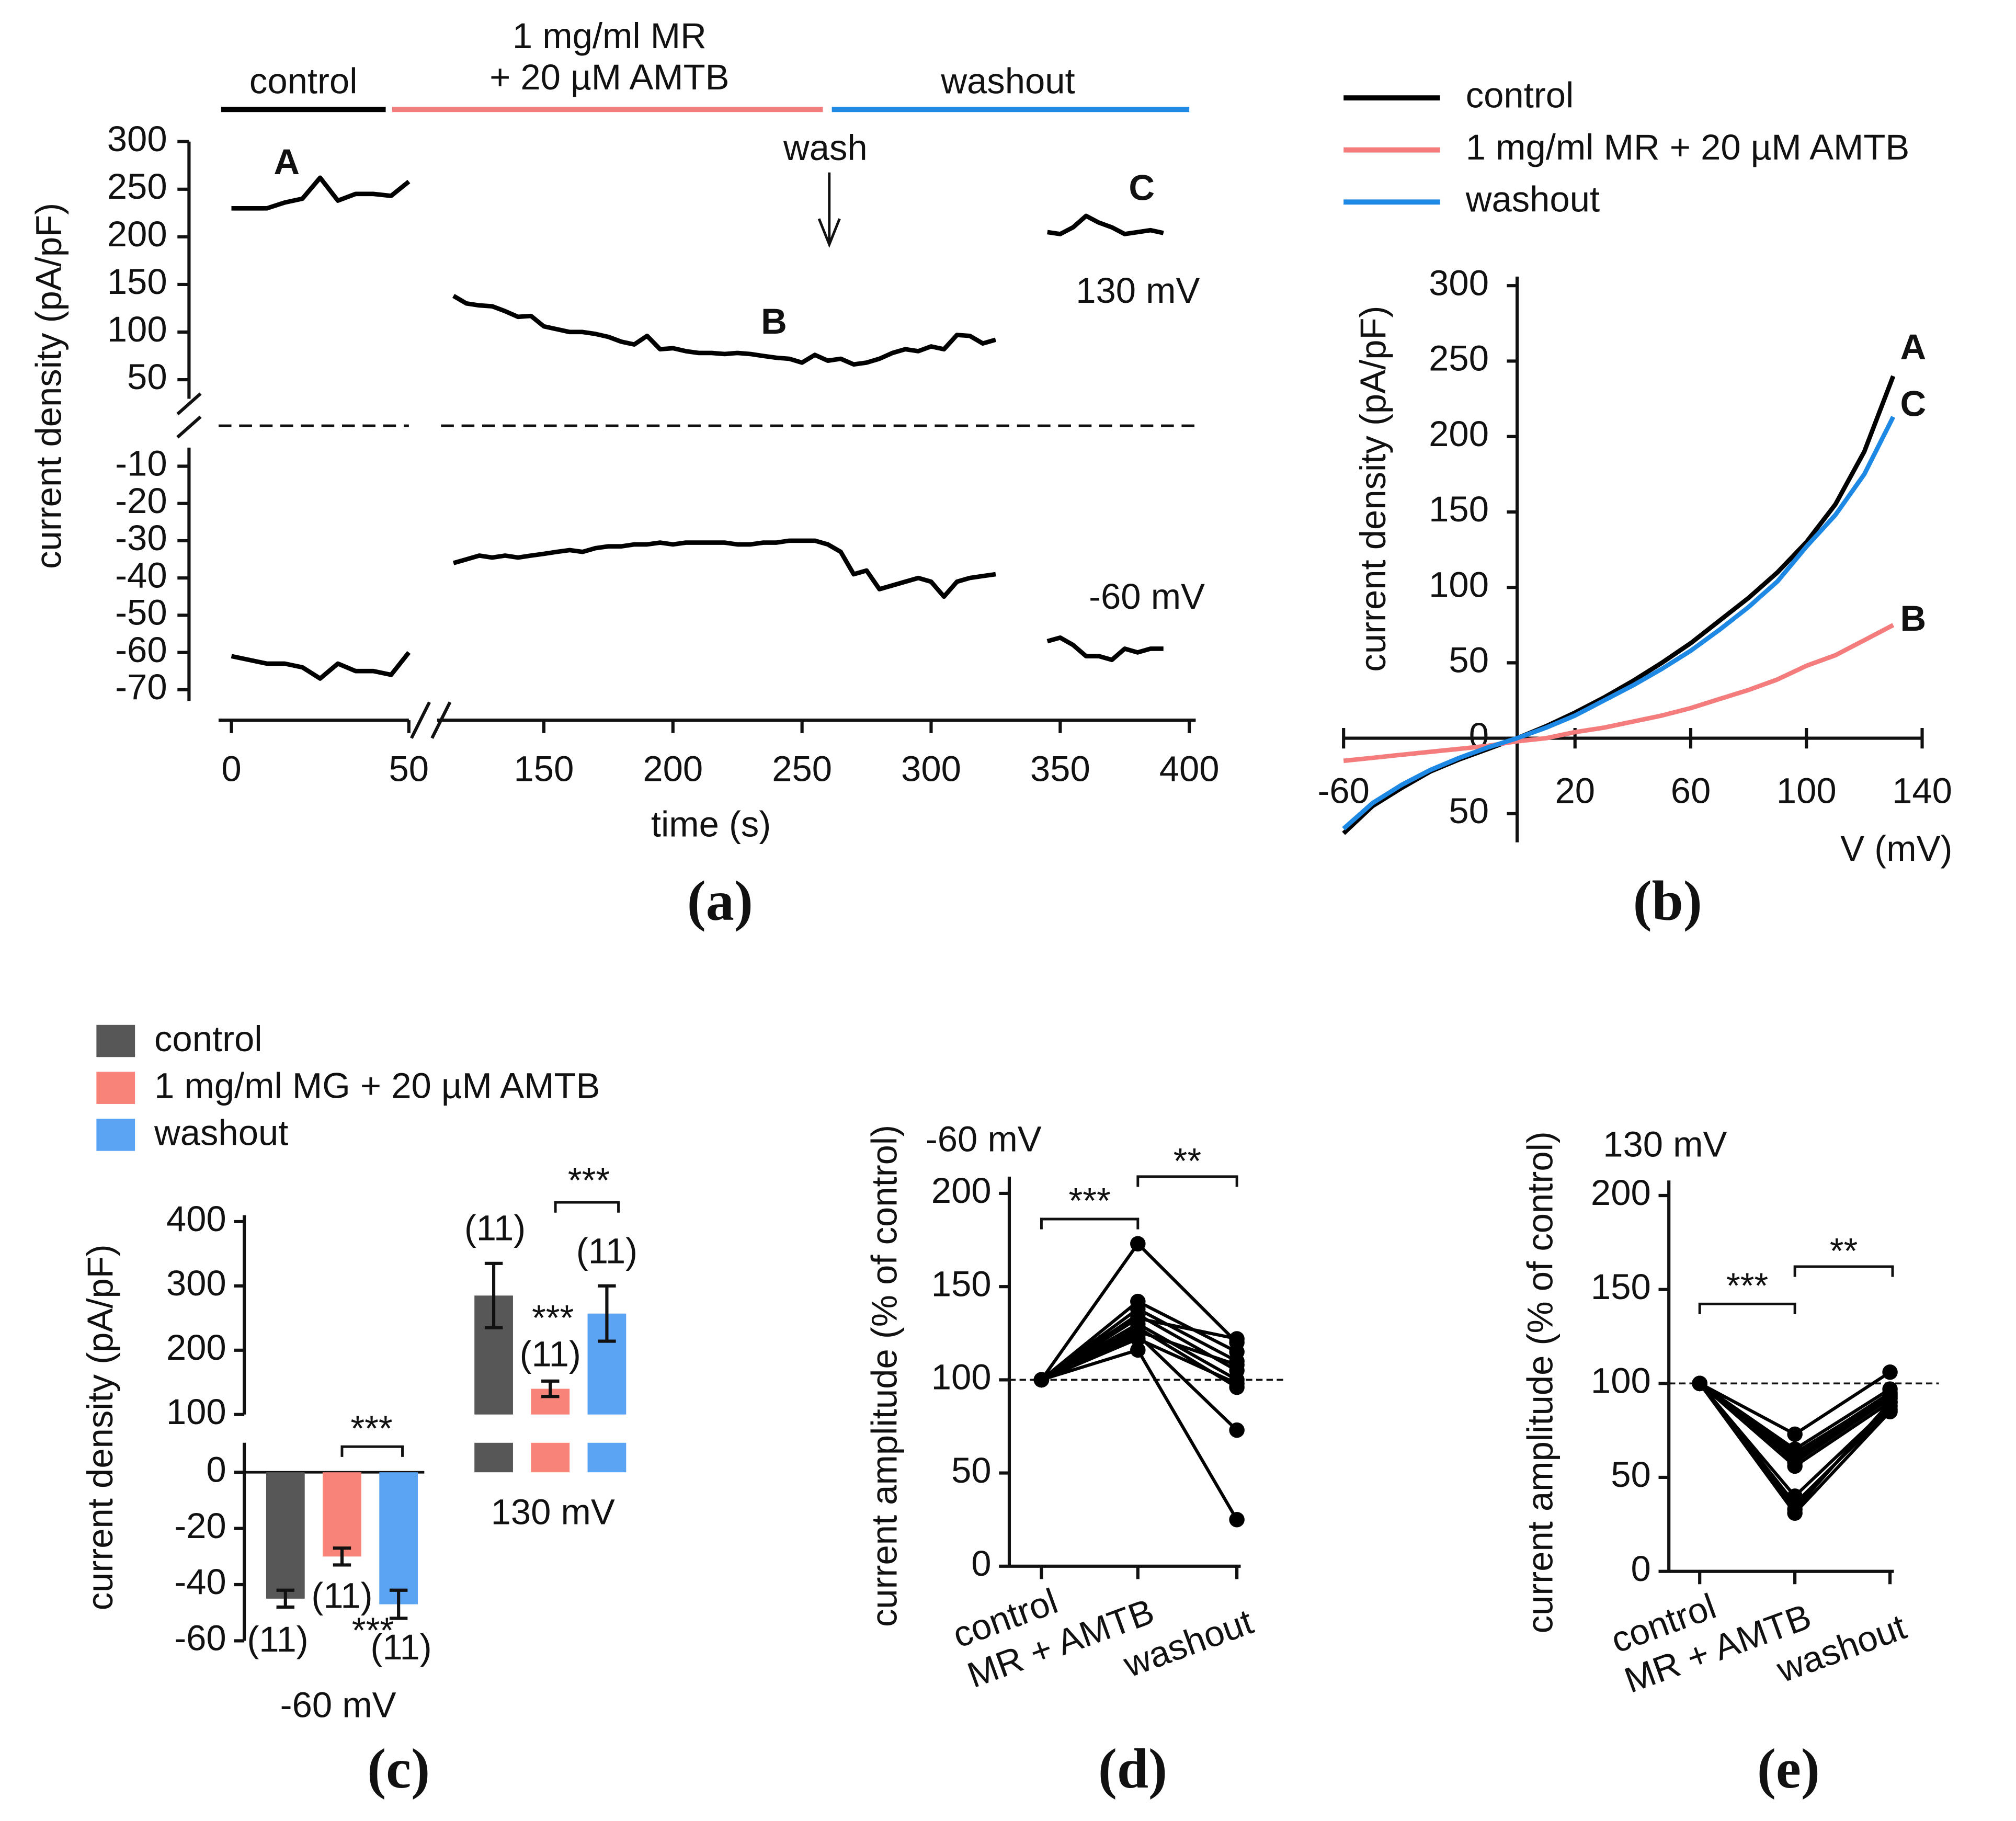  What do you see at coordinates (1142, 187) in the screenshot?
I see `annotation: C` at bounding box center [1142, 187].